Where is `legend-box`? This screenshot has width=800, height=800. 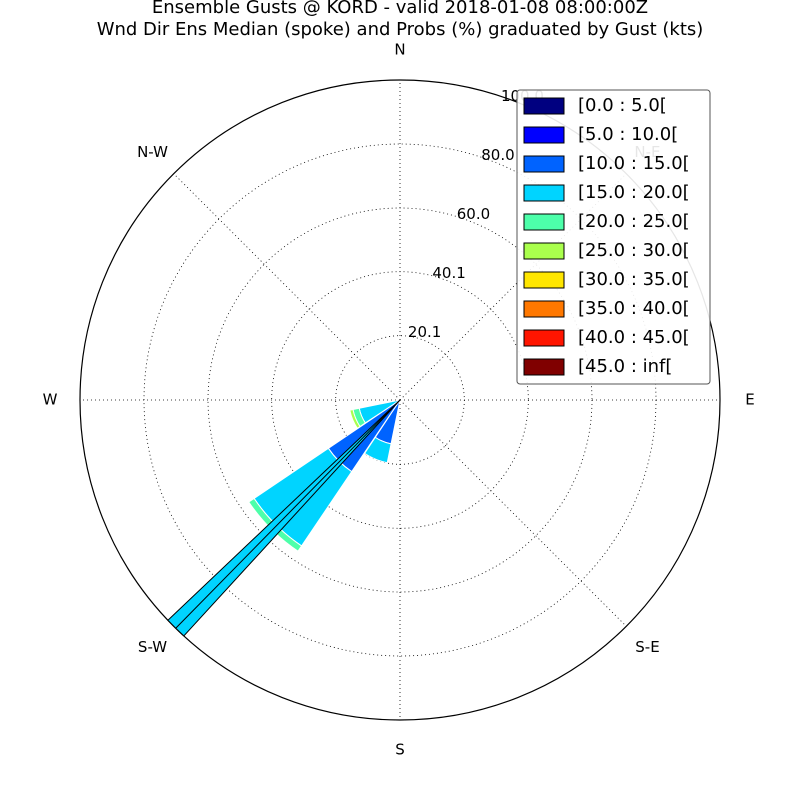 legend-box is located at coordinates (613, 237).